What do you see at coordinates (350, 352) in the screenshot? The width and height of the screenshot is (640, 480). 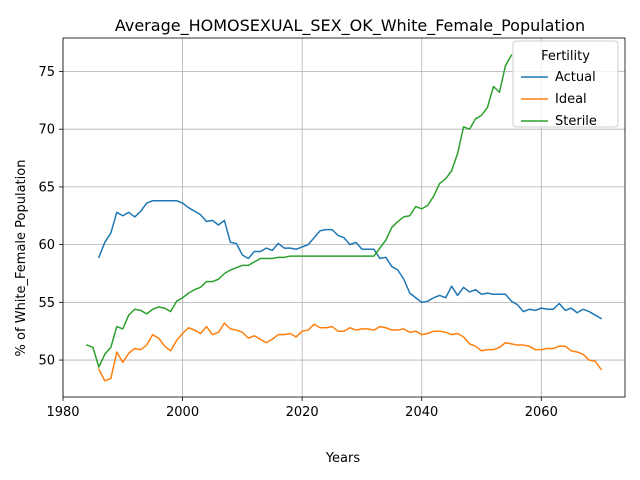 I see `series-line-ideal` at bounding box center [350, 352].